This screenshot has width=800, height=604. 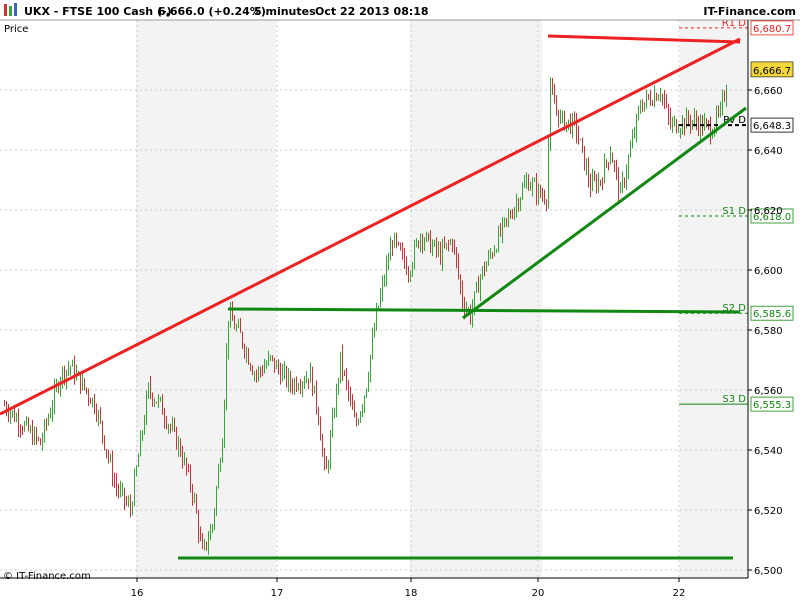 What do you see at coordinates (734, 23) in the screenshot?
I see `pivot-name: R1 D` at bounding box center [734, 23].